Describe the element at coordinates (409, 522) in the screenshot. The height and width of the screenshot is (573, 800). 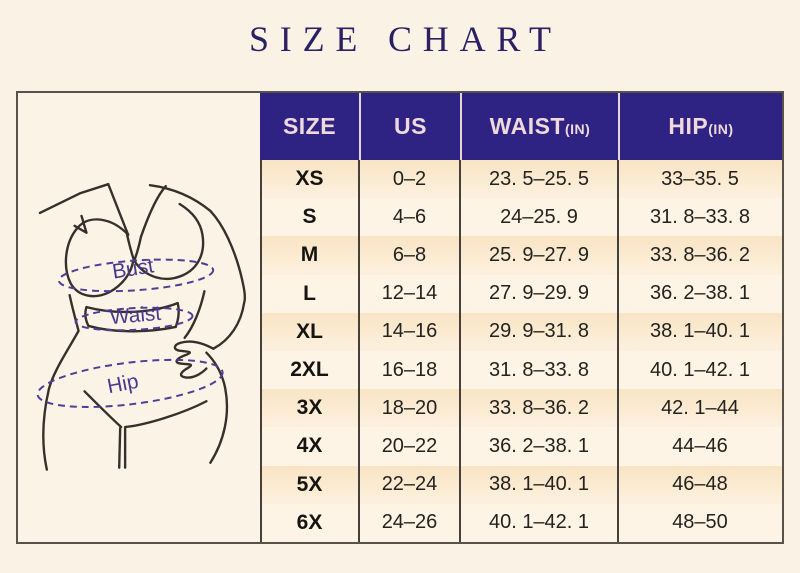
I see `cell-us: 24–26` at that location.